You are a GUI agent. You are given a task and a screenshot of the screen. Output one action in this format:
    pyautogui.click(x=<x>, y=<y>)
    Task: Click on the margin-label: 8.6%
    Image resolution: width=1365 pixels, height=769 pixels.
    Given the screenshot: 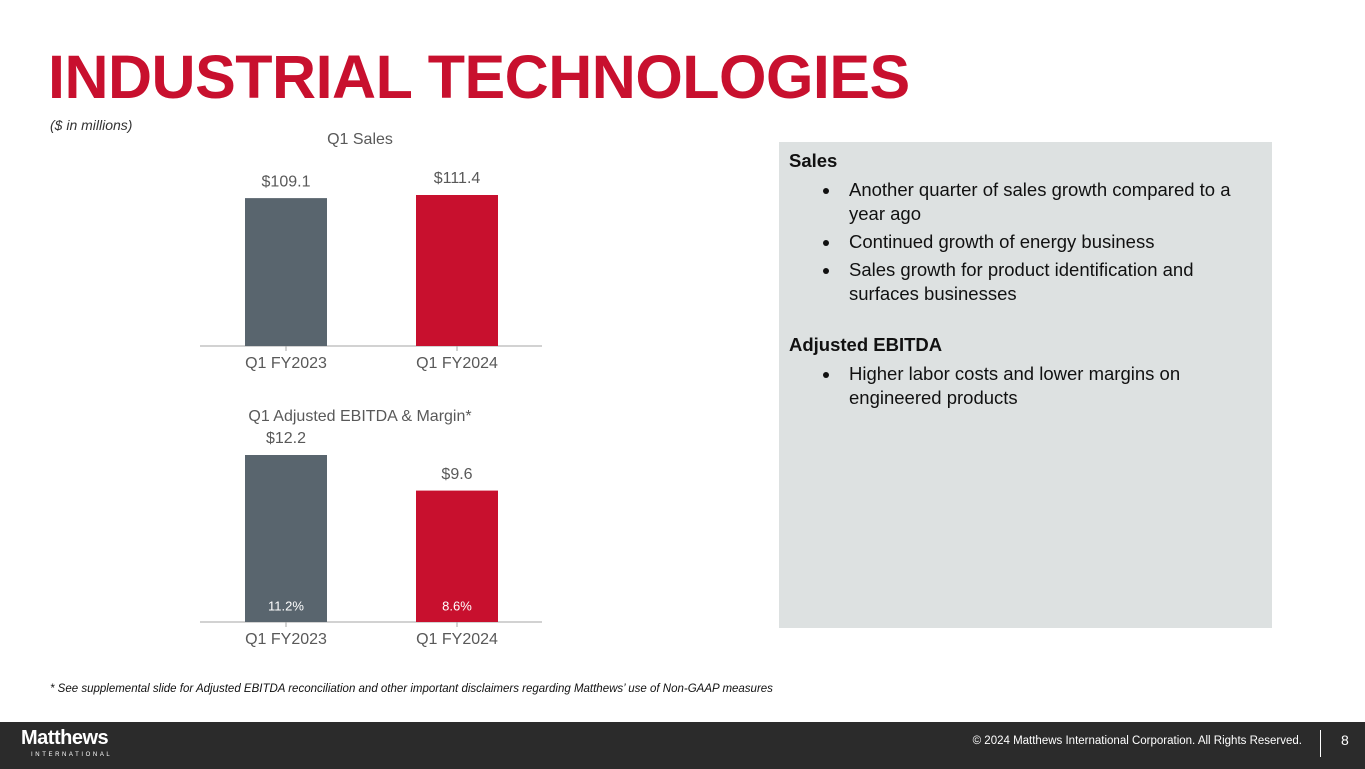 What is the action you would take?
    pyautogui.click(x=457, y=605)
    